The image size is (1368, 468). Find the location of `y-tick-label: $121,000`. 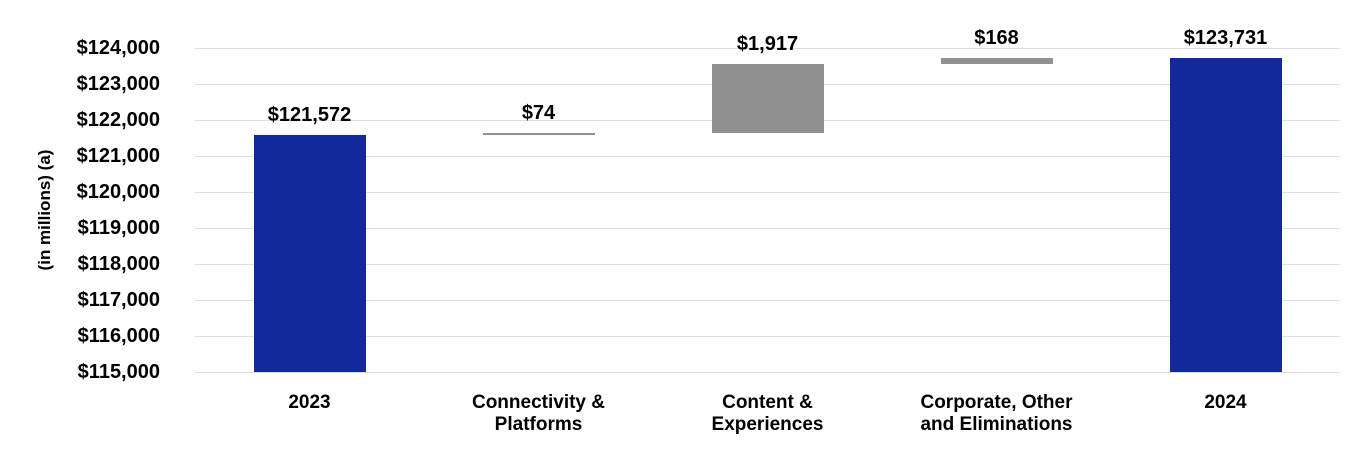

y-tick-label: $121,000 is located at coordinates (118, 156).